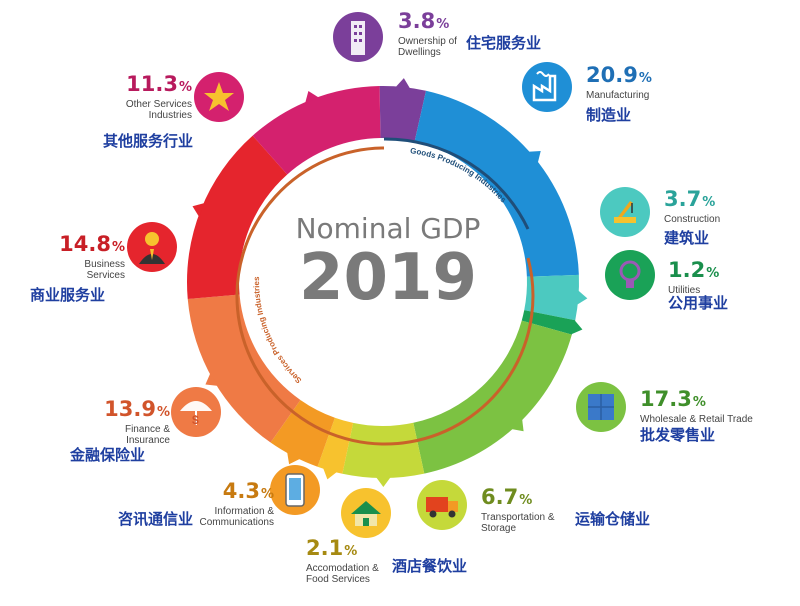  What do you see at coordinates (248, 491) in the screenshot?
I see `slice-percent: 4.3%` at bounding box center [248, 491].